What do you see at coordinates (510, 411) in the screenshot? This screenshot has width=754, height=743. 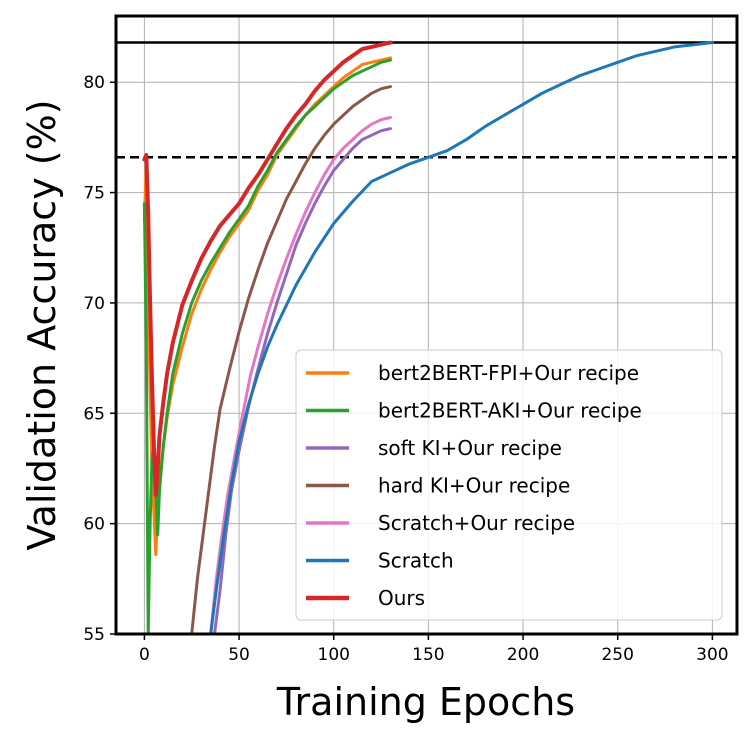 I see `legend-label-bert2bert-aki-our-recipe: bert2BERT-AKI+Our recipe` at bounding box center [510, 411].